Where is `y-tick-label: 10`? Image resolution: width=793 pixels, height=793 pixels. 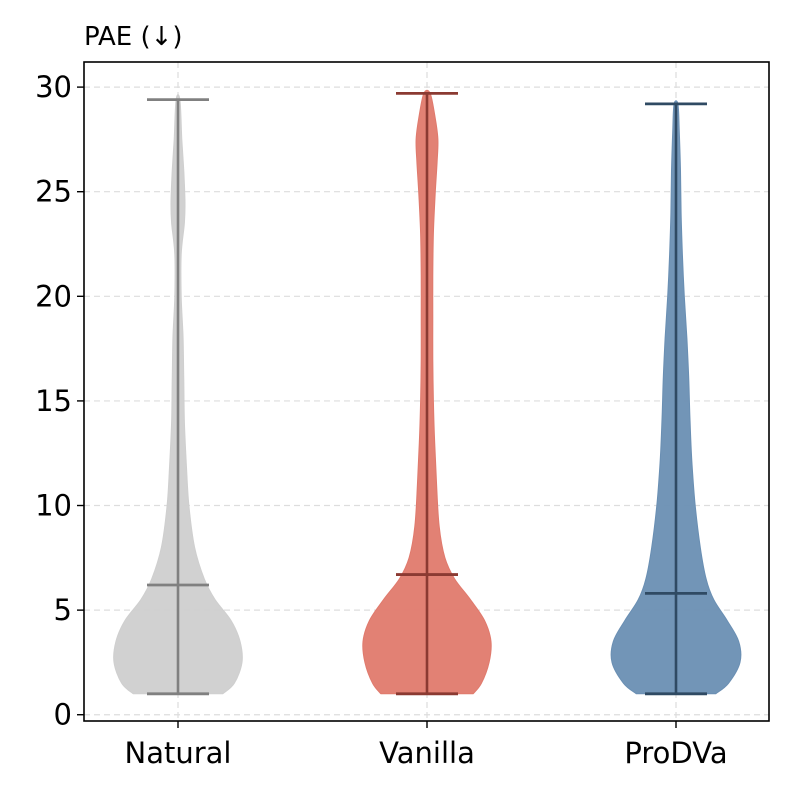 y-tick-label: 10 is located at coordinates (53, 506).